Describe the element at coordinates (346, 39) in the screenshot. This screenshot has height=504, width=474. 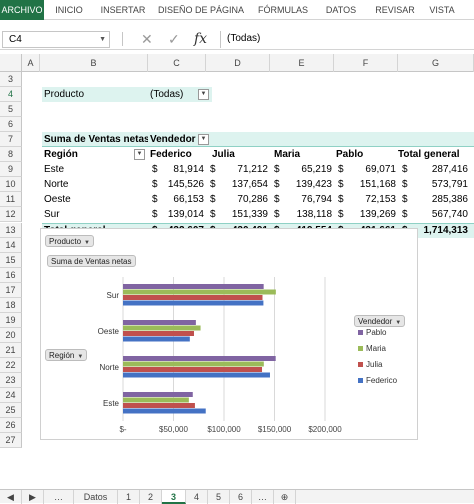
I see `formula-input: (Todas)` at that location.